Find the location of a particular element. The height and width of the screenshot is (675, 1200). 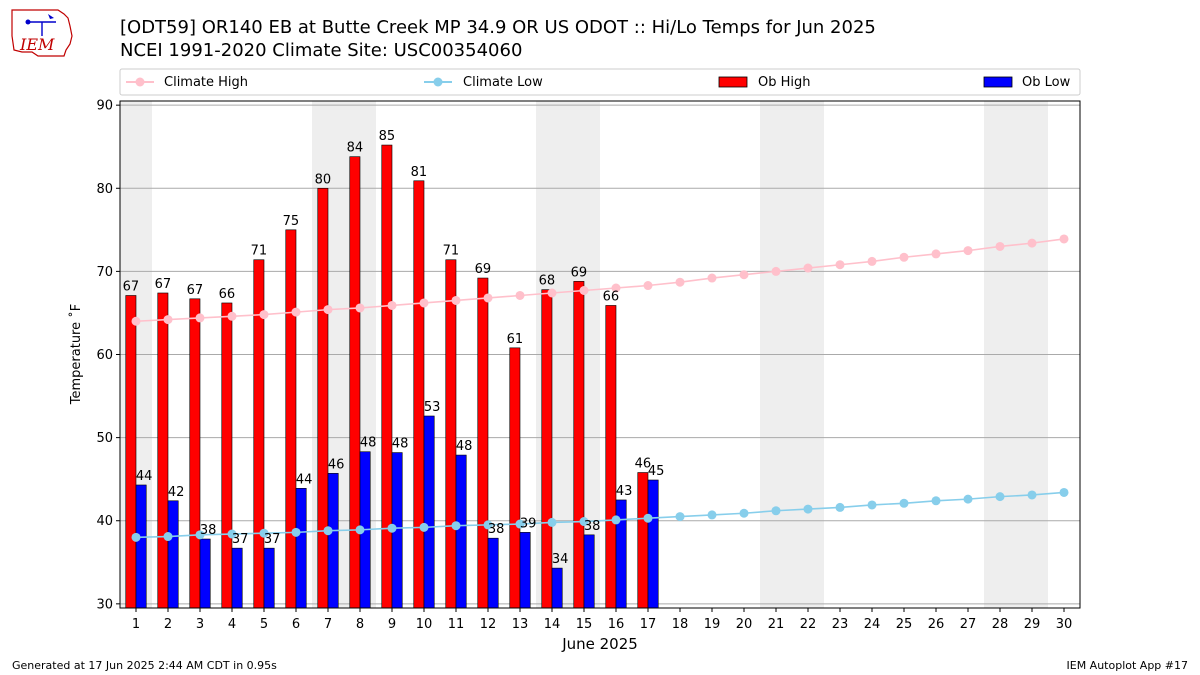

ob-high-label-day-14: 68 is located at coordinates (547, 281).